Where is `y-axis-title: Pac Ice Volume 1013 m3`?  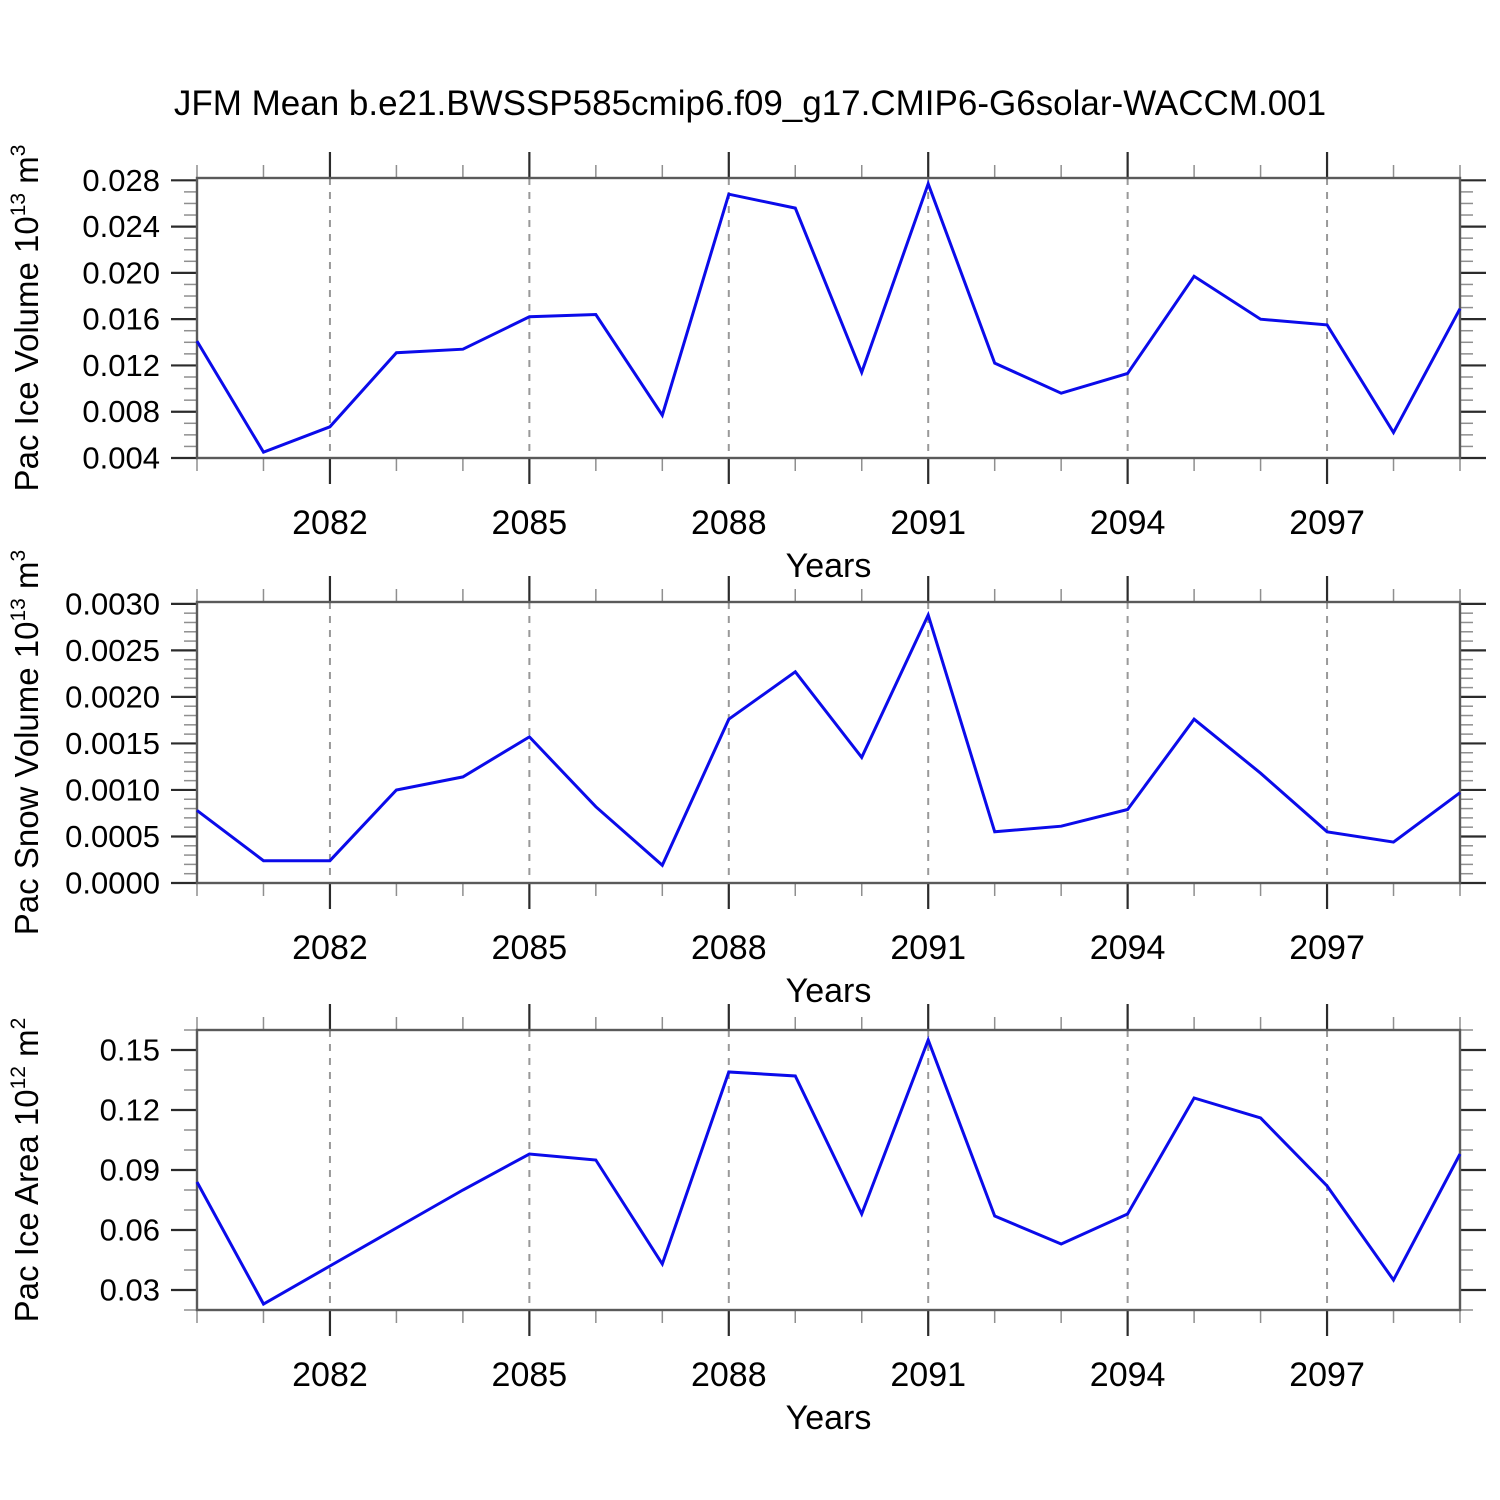 y-axis-title: Pac Ice Volume 1013 m3 is located at coordinates (26, 318).